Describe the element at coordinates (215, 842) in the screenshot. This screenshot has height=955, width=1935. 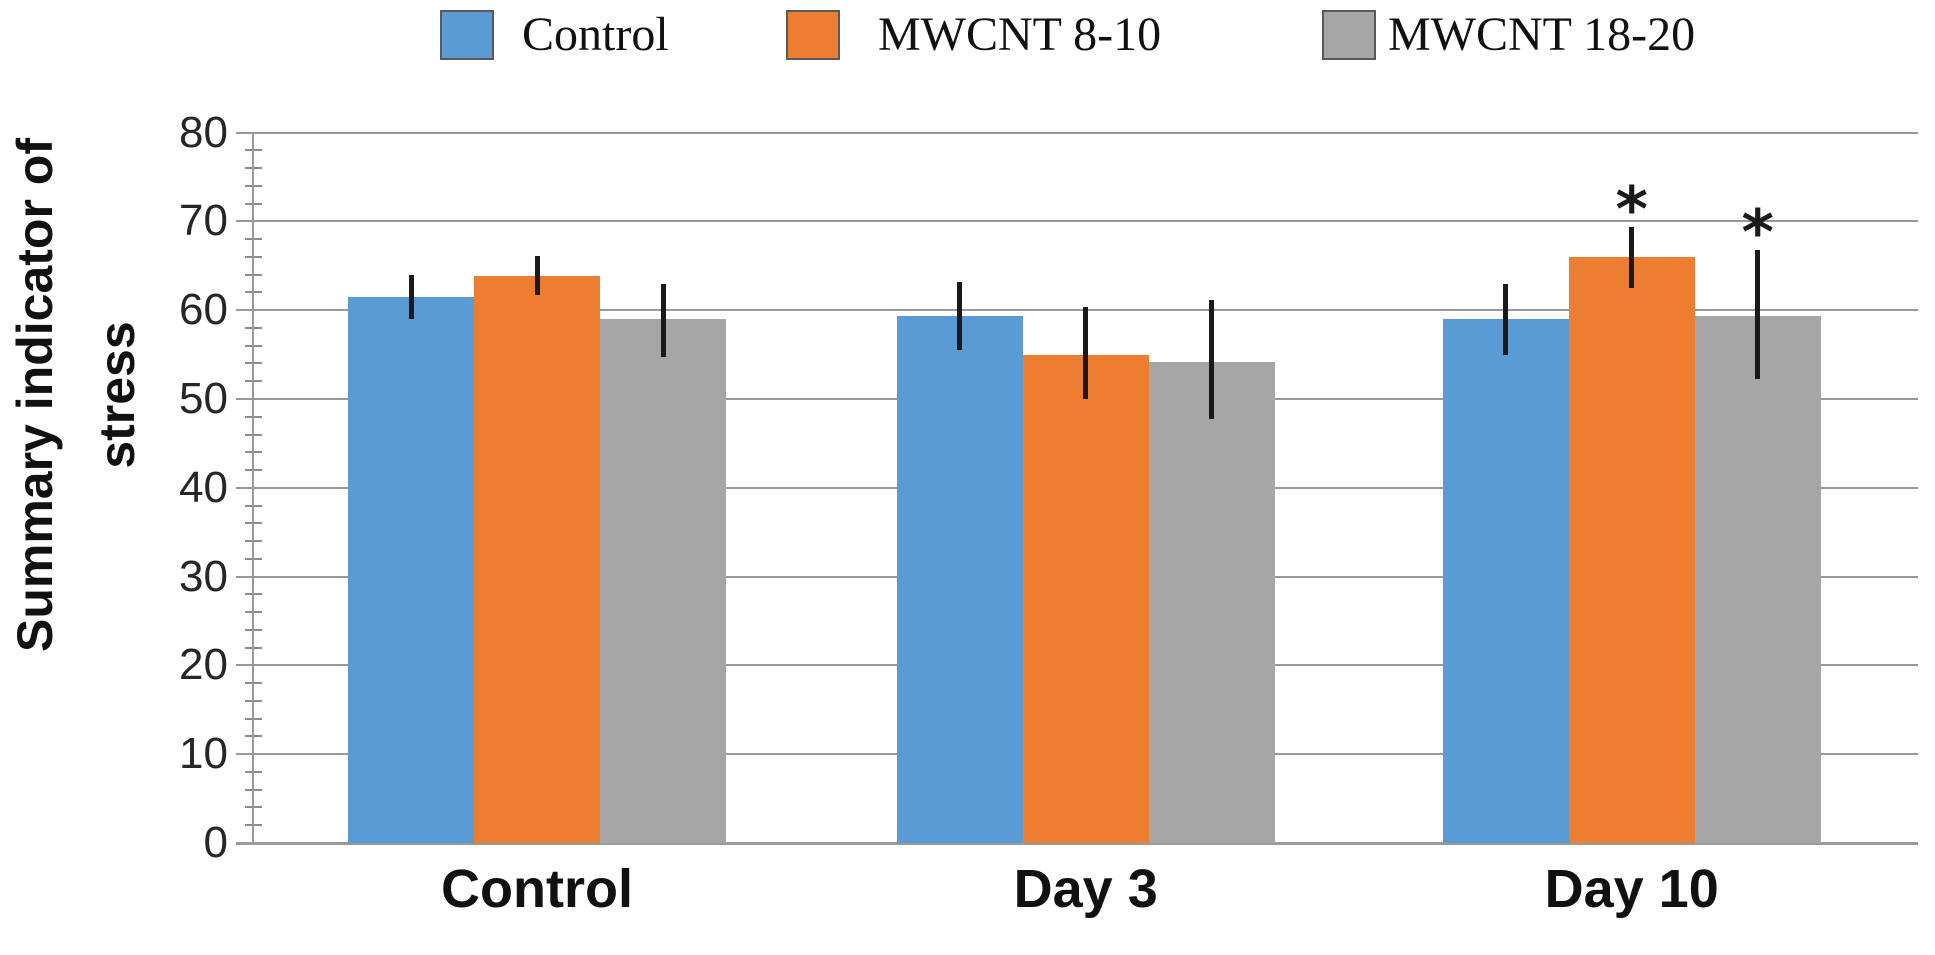
I see `y-tick-label-0: 0` at that location.